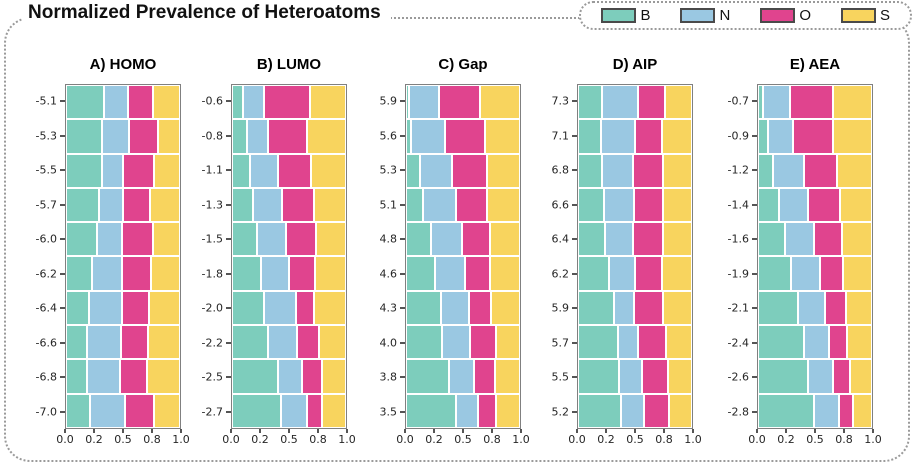 The image size is (915, 467). Describe the element at coordinates (463, 439) in the screenshot. I see `x-tick-label: 0.5` at that location.